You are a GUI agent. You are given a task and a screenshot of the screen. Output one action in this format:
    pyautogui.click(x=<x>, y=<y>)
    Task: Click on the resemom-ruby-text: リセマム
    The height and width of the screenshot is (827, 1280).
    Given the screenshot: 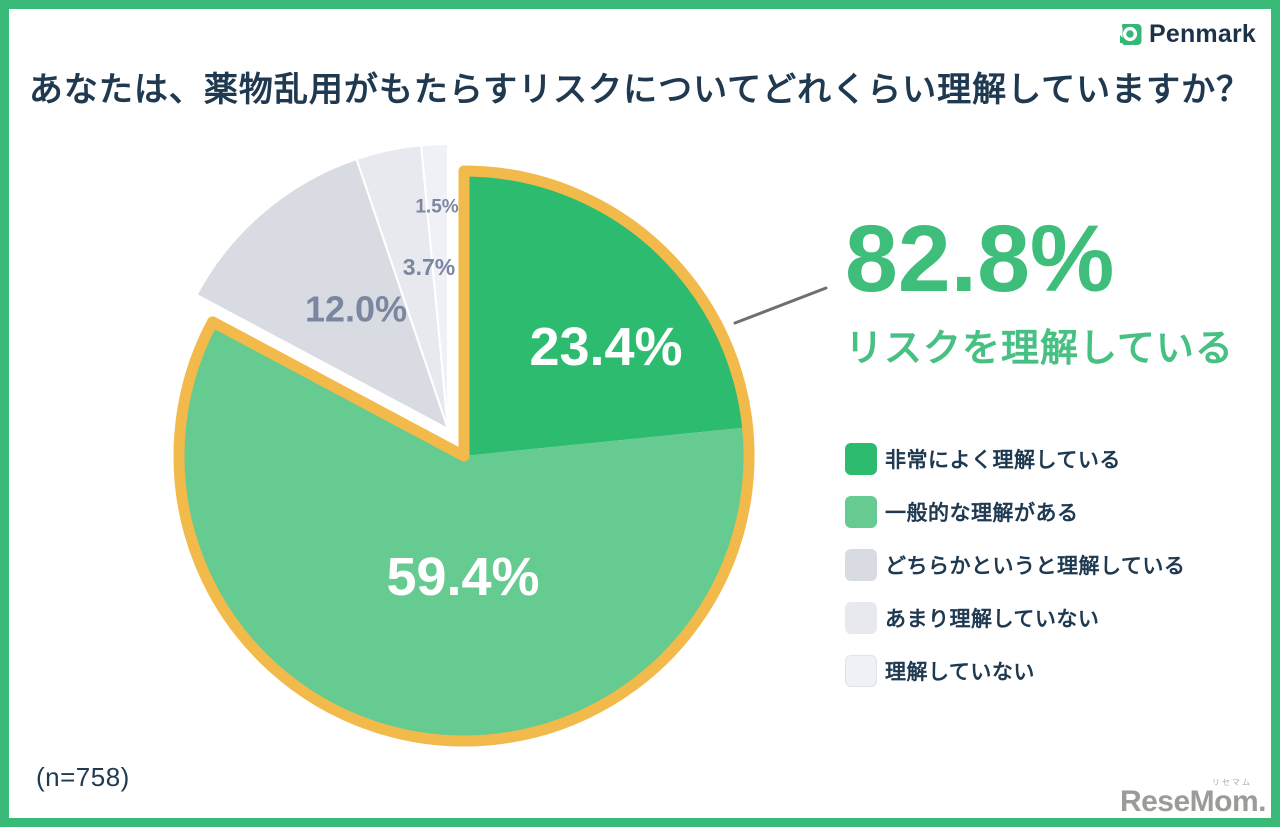 What is the action you would take?
    pyautogui.click(x=1232, y=782)
    